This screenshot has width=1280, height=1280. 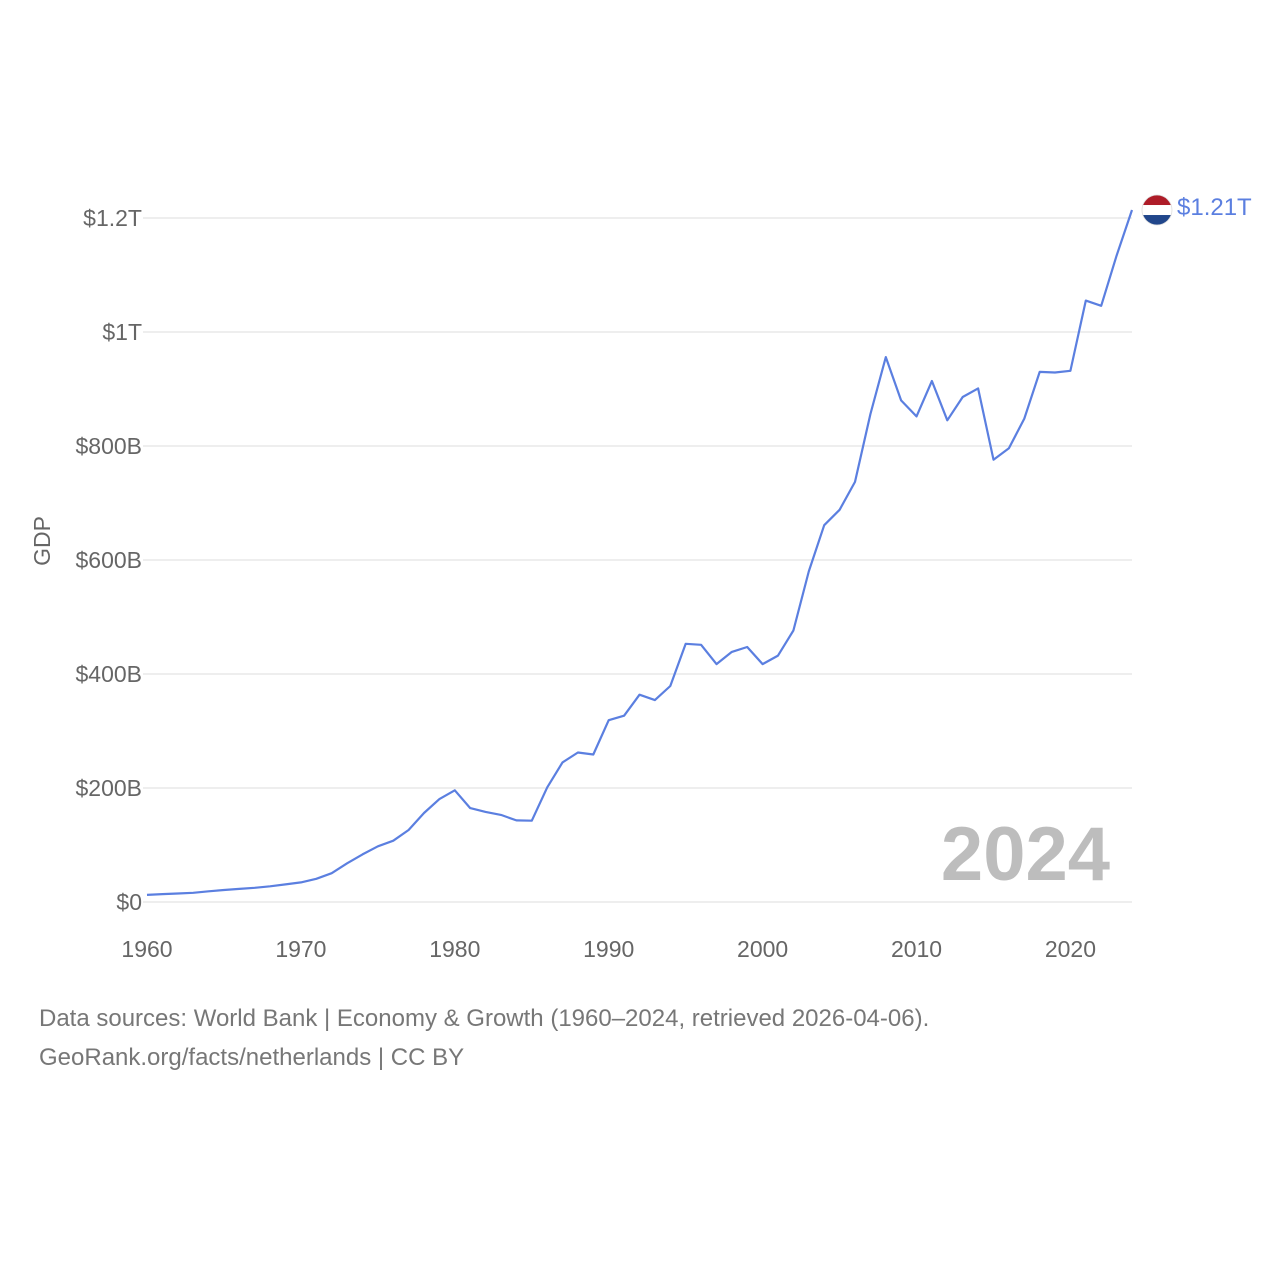 What do you see at coordinates (1070, 949) in the screenshot?
I see `x-tick-label: 2020` at bounding box center [1070, 949].